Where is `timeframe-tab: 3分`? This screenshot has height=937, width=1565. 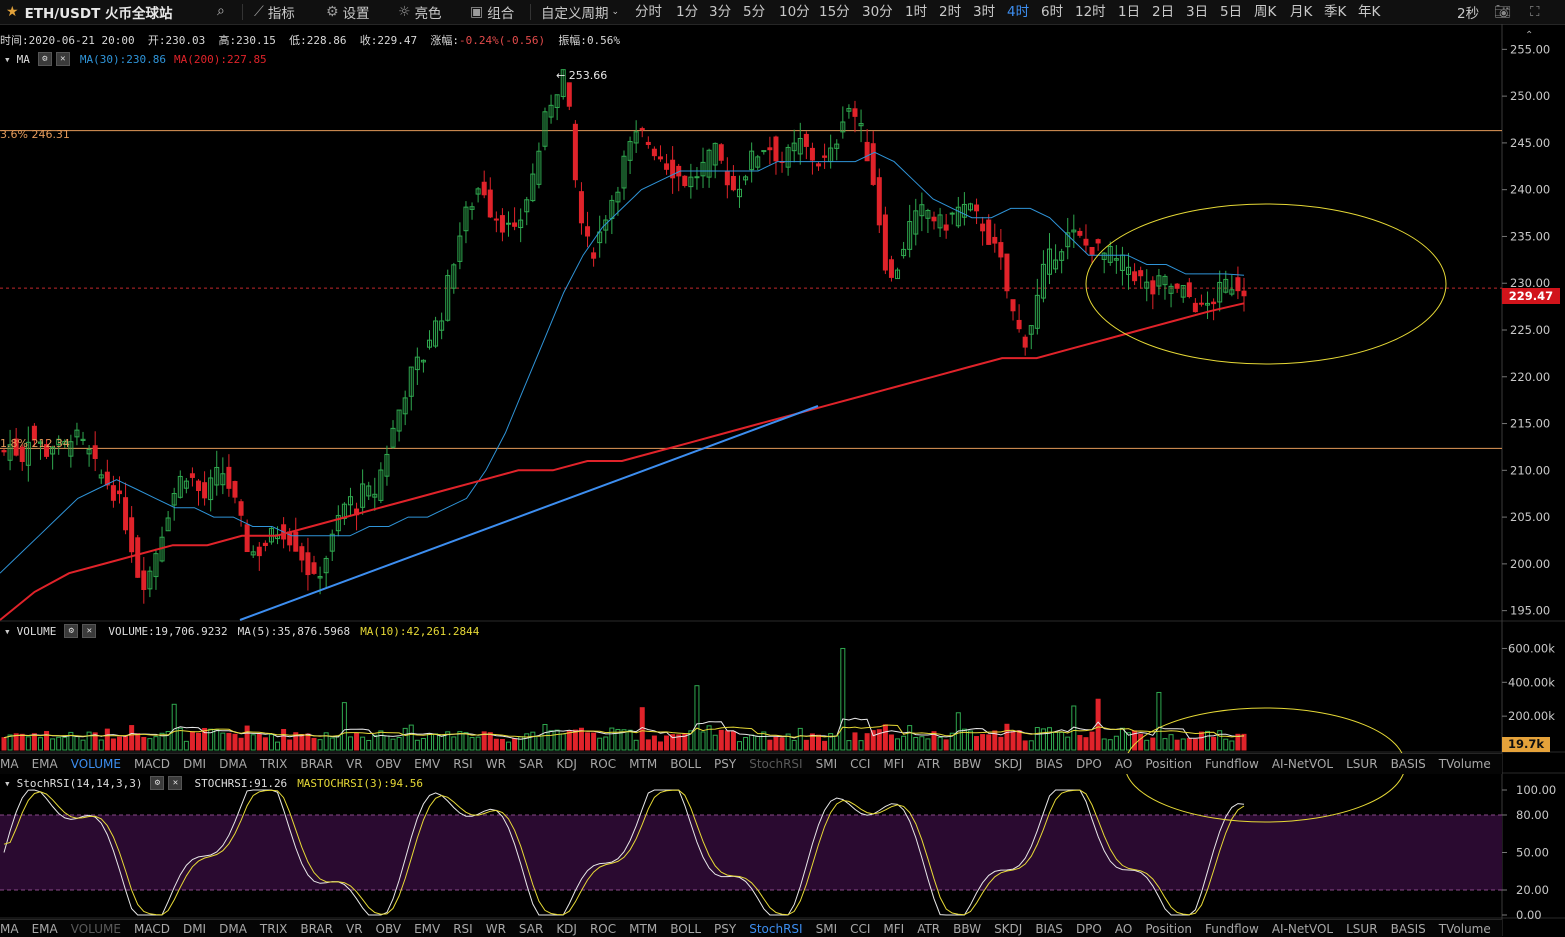
timeframe-tab: 3分 is located at coordinates (720, 12).